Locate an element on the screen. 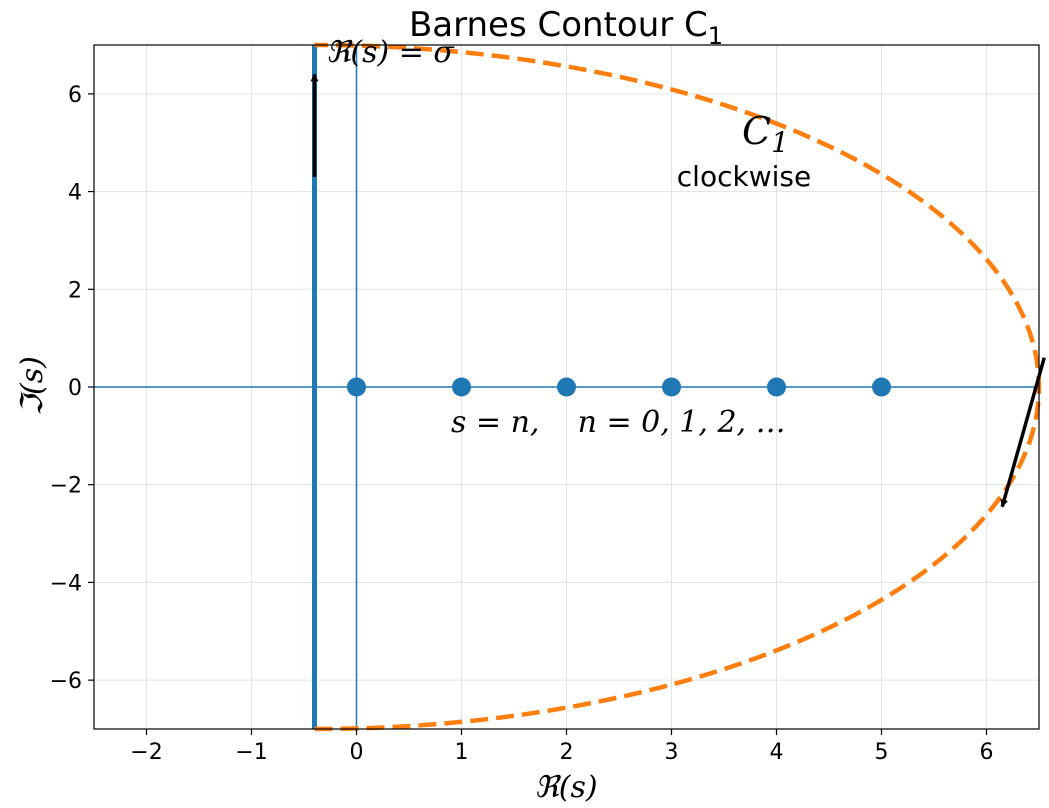 This screenshot has width=1049, height=808. y-tick-label: −4 is located at coordinates (66, 583).